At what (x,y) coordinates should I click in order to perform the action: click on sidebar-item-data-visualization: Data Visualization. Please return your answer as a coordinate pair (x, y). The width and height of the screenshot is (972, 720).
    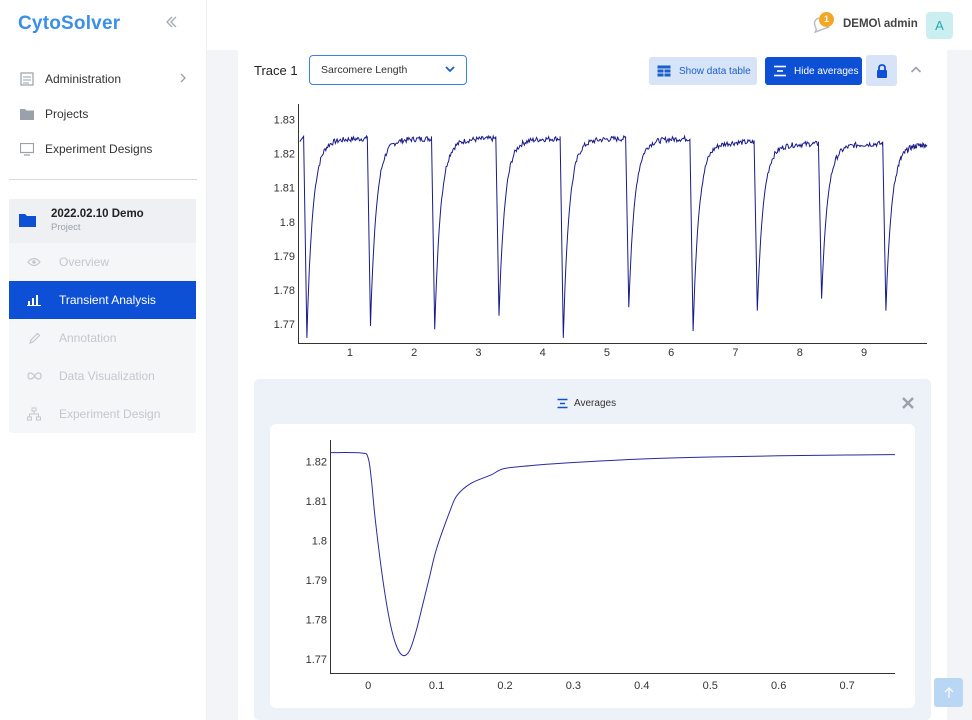
    Looking at the image, I should click on (102, 376).